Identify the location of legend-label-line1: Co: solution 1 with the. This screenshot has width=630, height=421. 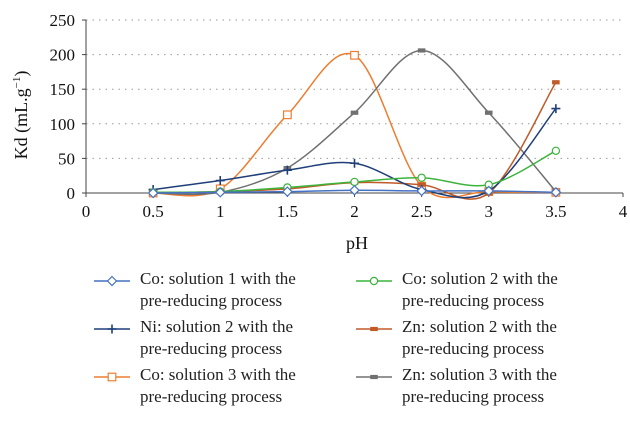
(218, 278).